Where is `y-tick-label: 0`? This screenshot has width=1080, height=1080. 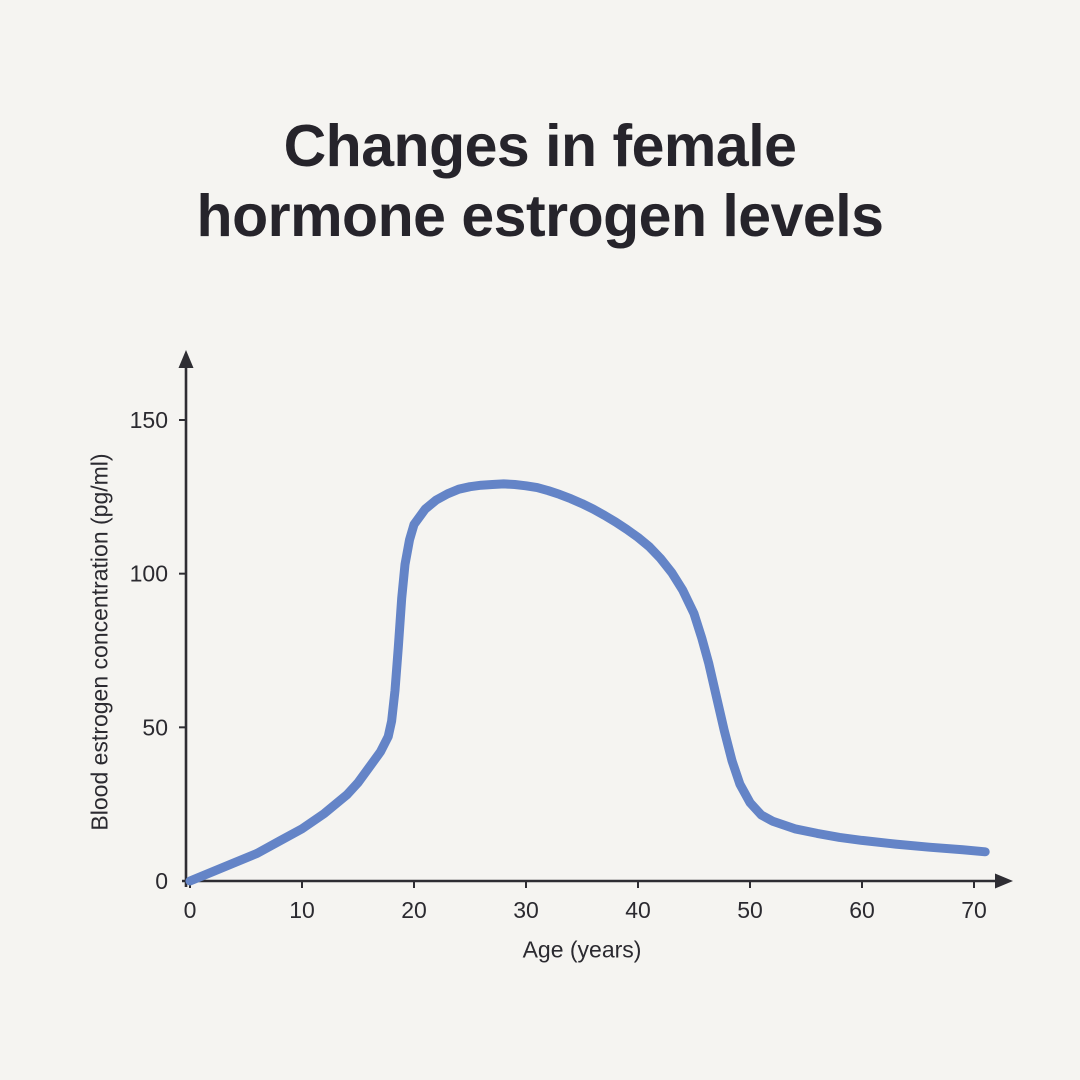 y-tick-label: 0 is located at coordinates (161, 881).